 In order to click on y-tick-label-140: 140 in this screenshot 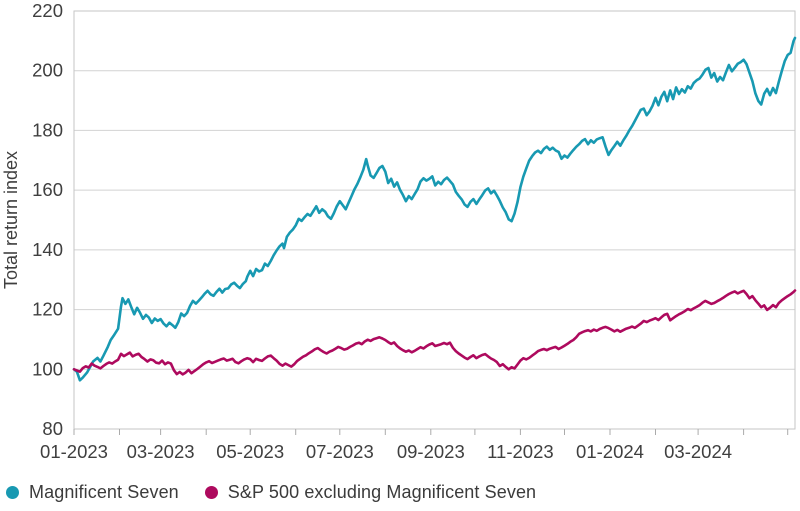, I will do `click(47, 249)`.